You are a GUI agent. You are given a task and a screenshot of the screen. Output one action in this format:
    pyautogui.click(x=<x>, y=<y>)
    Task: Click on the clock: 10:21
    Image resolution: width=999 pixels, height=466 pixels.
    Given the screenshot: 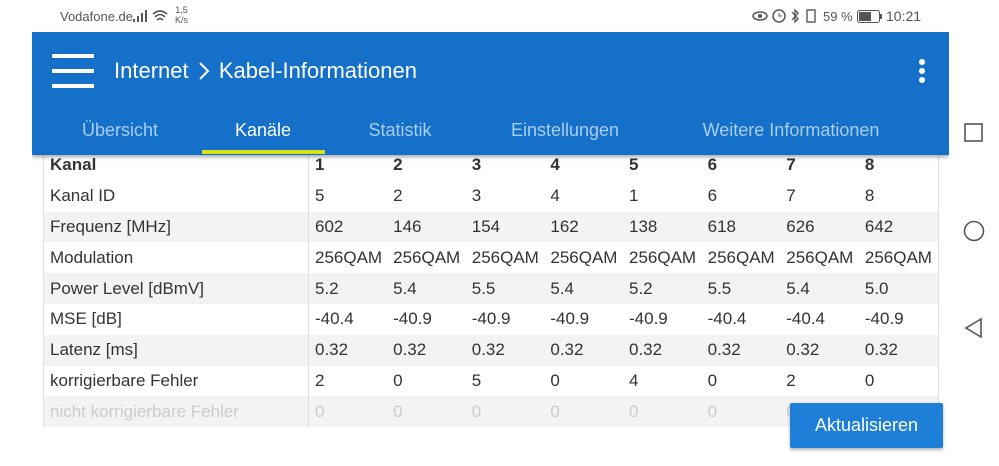 What is the action you would take?
    pyautogui.click(x=904, y=16)
    